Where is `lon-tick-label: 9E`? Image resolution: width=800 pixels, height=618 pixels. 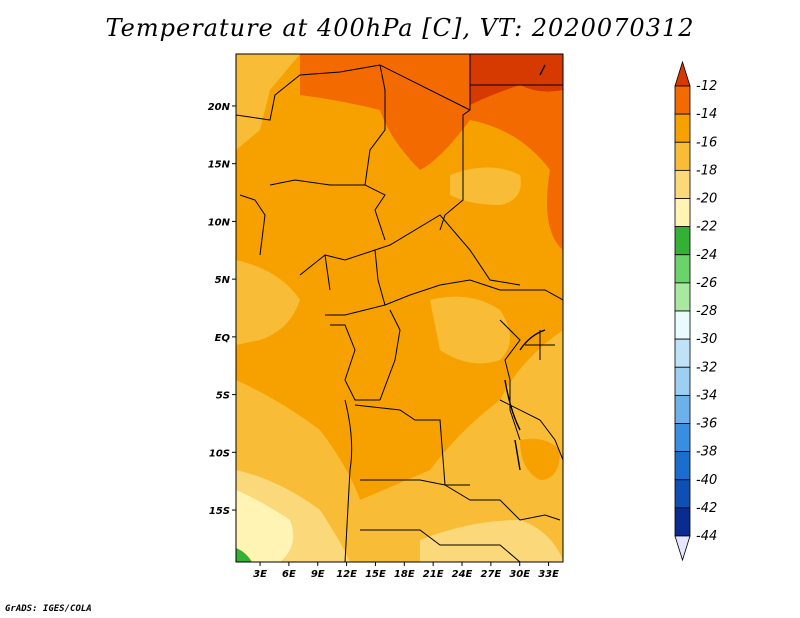
lon-tick-label: 9E is located at coordinates (318, 574).